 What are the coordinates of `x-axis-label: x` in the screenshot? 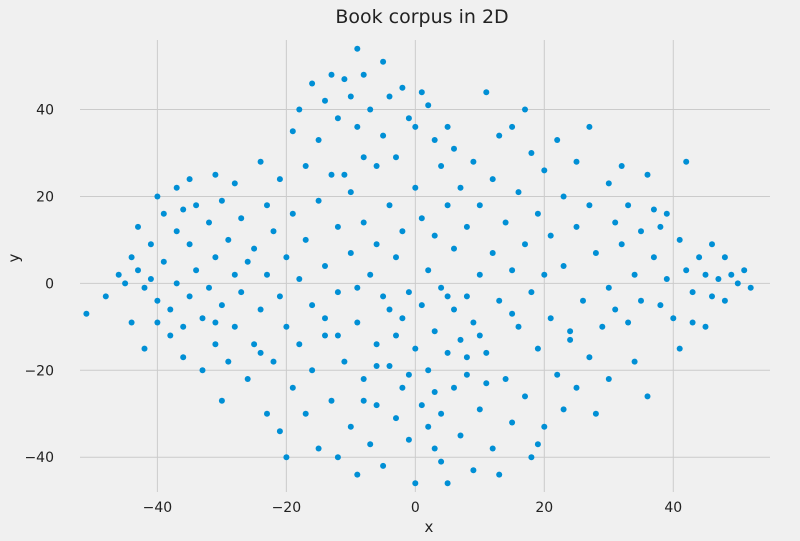 It's located at (429, 527).